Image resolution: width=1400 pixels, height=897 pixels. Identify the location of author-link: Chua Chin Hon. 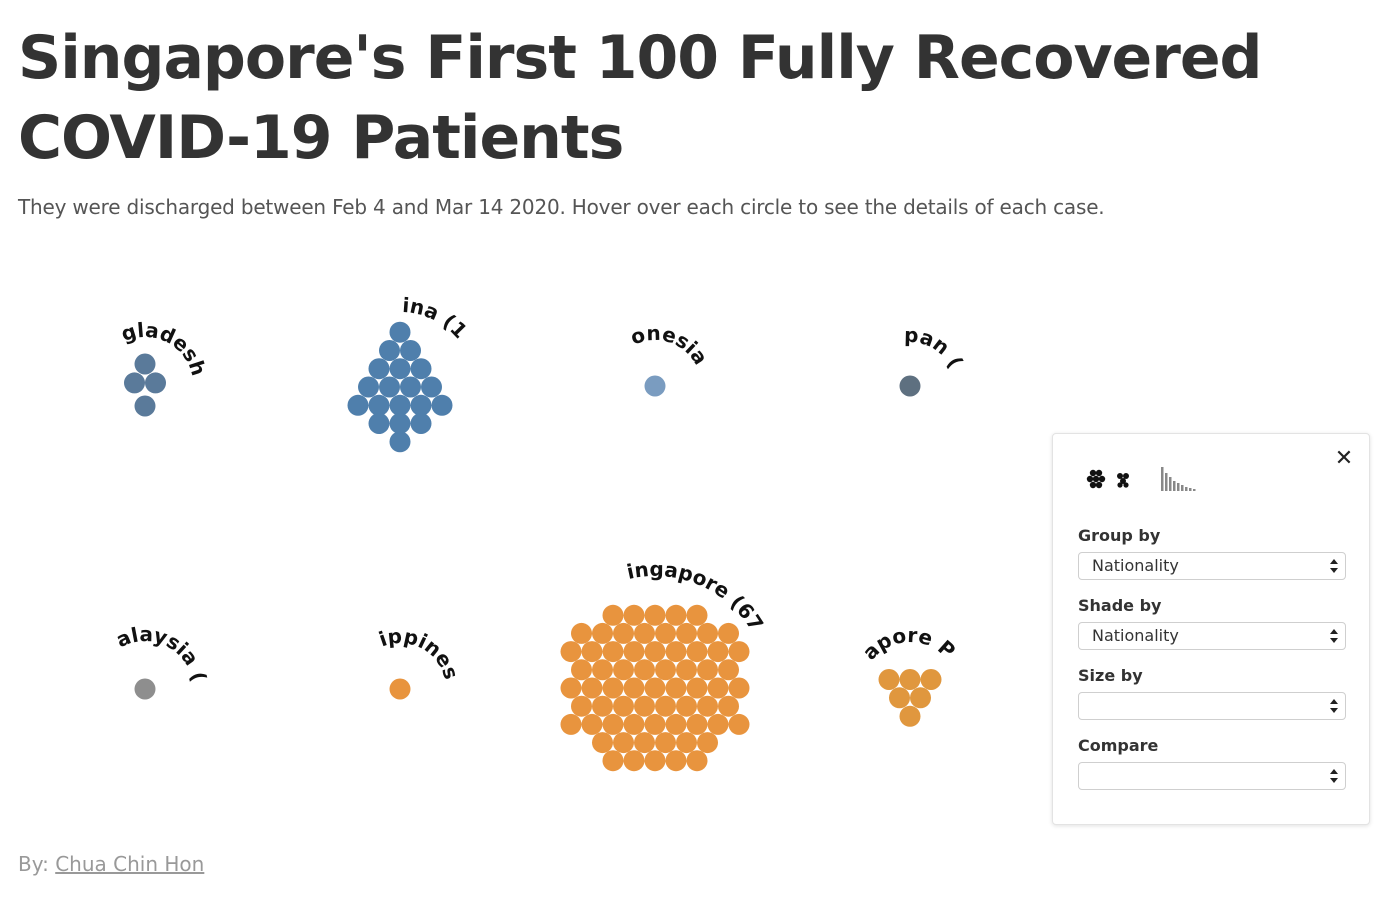
(129, 864).